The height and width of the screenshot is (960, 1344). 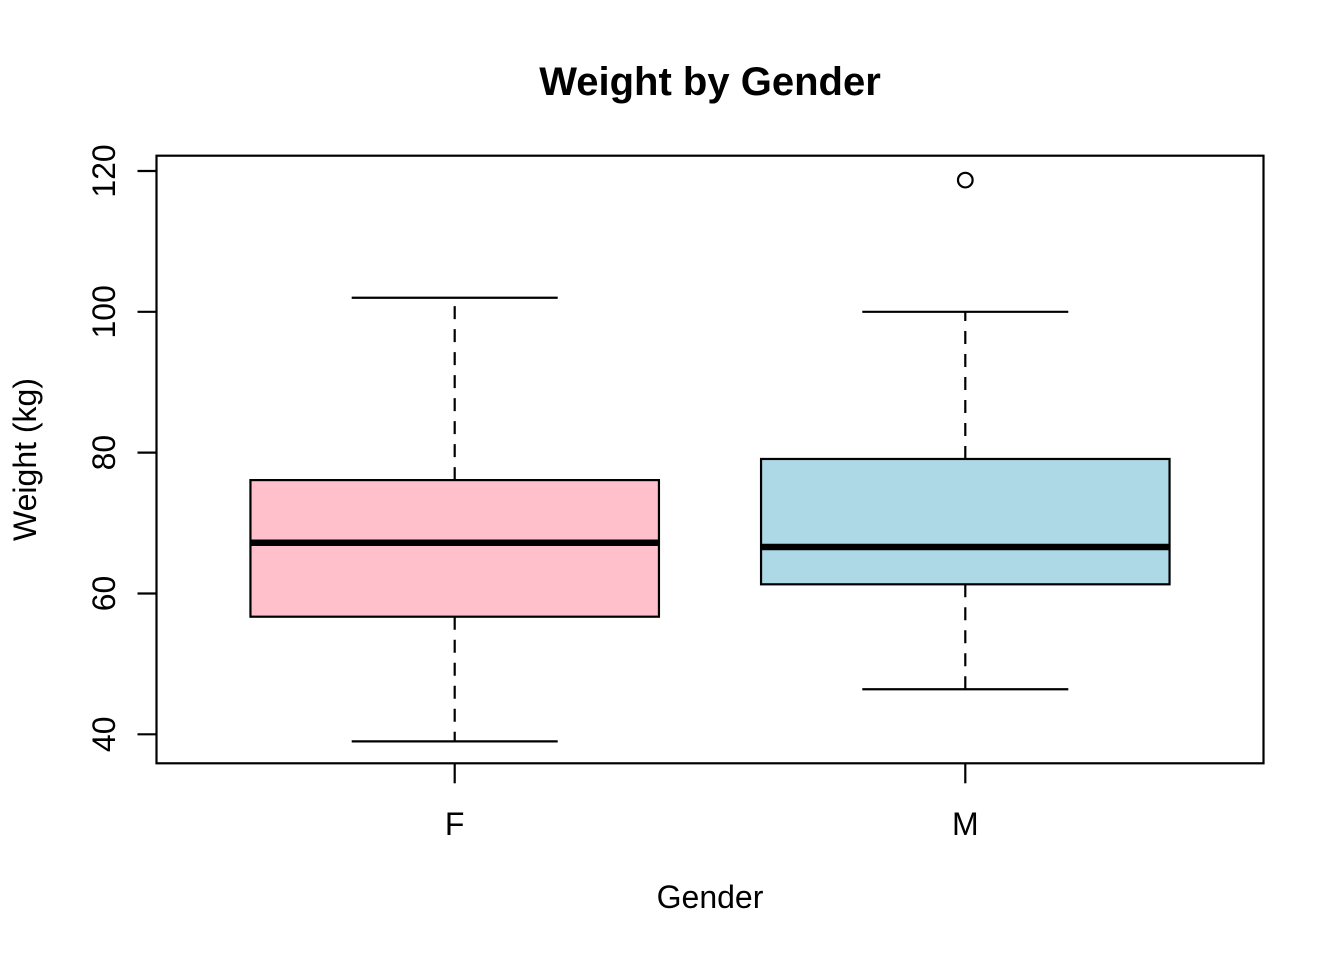 What do you see at coordinates (965, 521) in the screenshot?
I see `box-M` at bounding box center [965, 521].